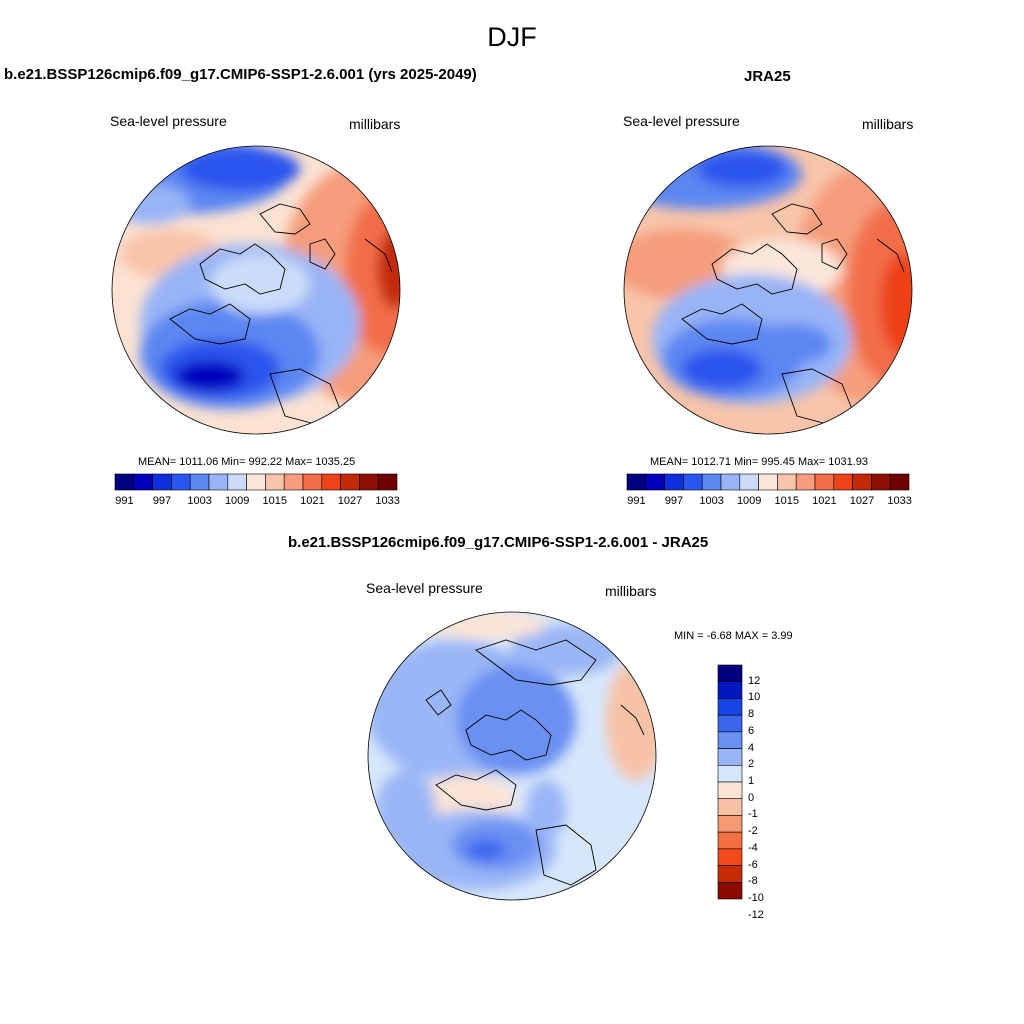  I want to click on panel-1-colorbar-tick-label: 991, so click(124, 501).